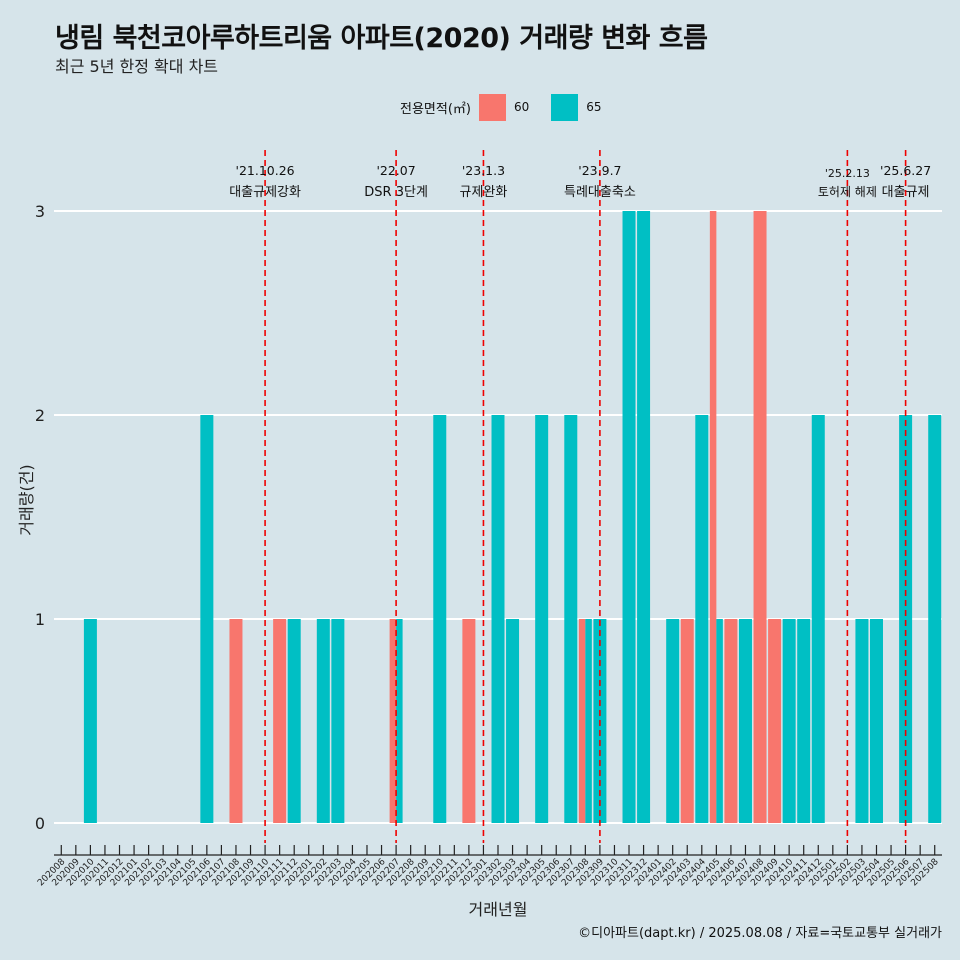 This screenshot has width=960, height=960. Describe the element at coordinates (265, 192) in the screenshot. I see `event-label: 대출규제강화` at that location.